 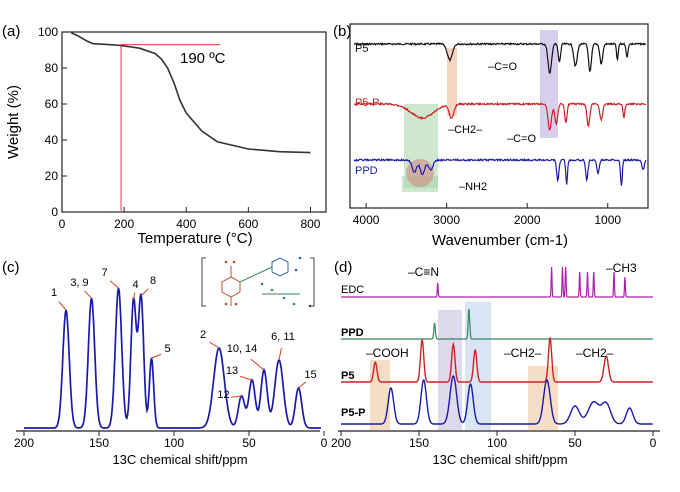 What do you see at coordinates (446, 220) in the screenshot?
I see `x-tick-label: 3000` at bounding box center [446, 220].